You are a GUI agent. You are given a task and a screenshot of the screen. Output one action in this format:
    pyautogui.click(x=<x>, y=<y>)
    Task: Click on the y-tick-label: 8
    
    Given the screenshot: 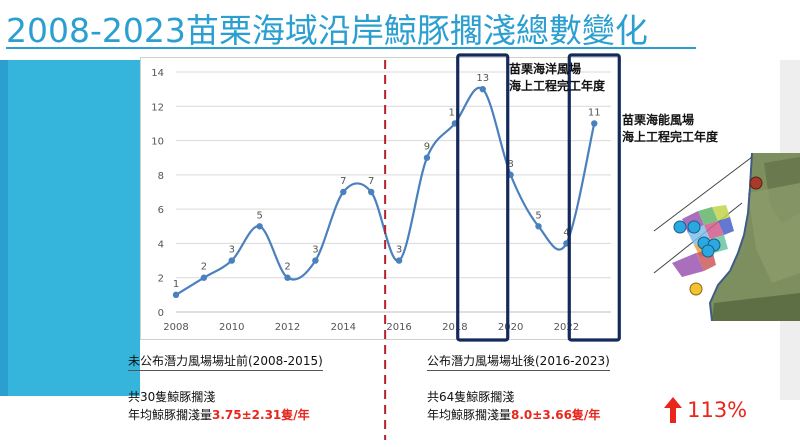 What is the action you would take?
    pyautogui.click(x=161, y=176)
    